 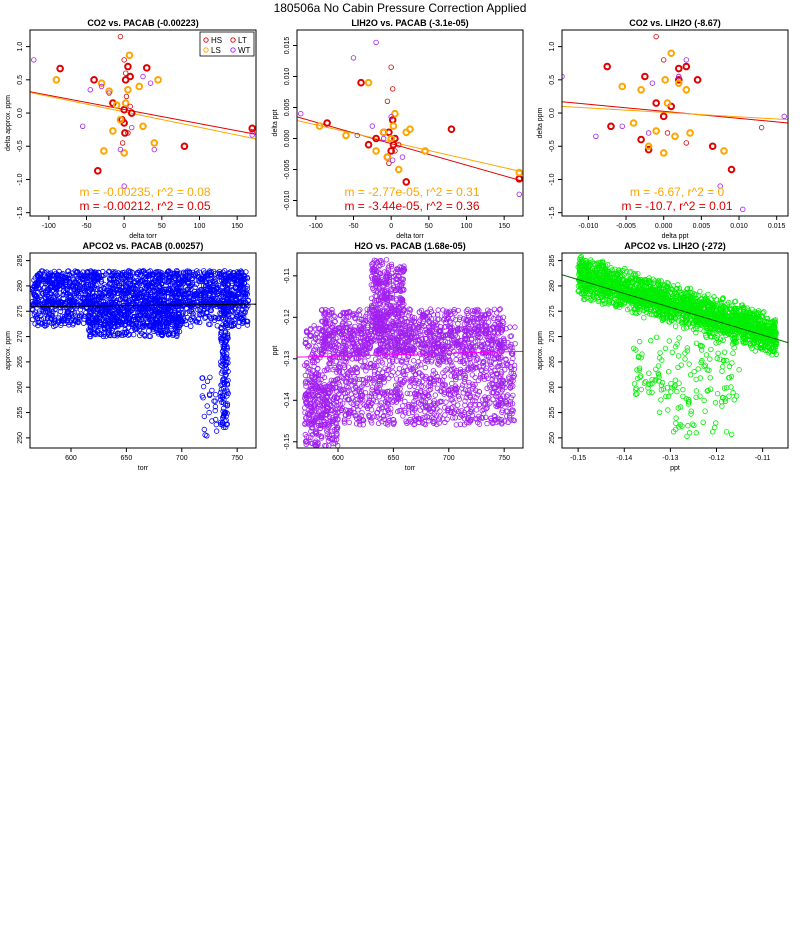 What do you see at coordinates (186, 89) in the screenshot?
I see `series-lt` at bounding box center [186, 89].